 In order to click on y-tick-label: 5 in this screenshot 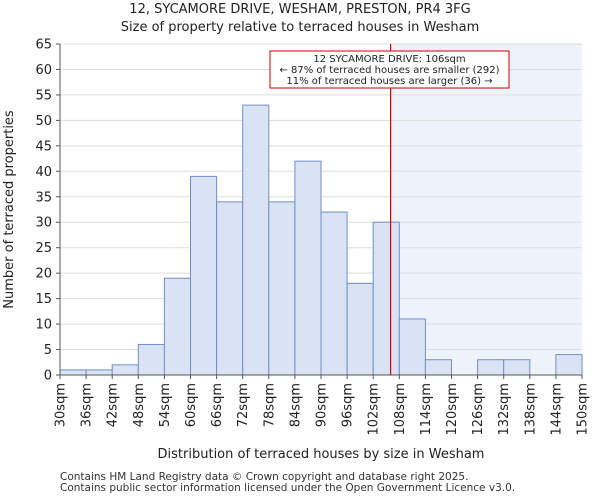, I will do `click(48, 350)`.